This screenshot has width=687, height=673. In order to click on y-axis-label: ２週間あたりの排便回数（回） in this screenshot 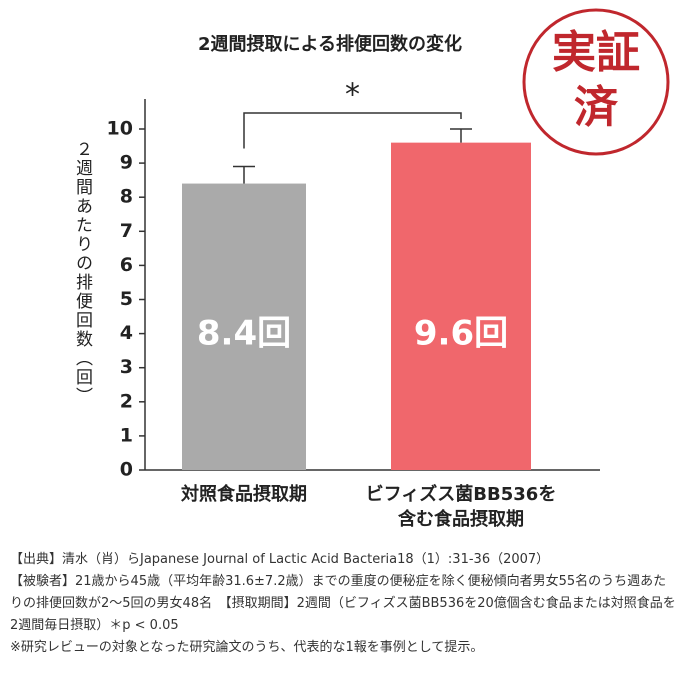, I will do `click(82, 273)`.